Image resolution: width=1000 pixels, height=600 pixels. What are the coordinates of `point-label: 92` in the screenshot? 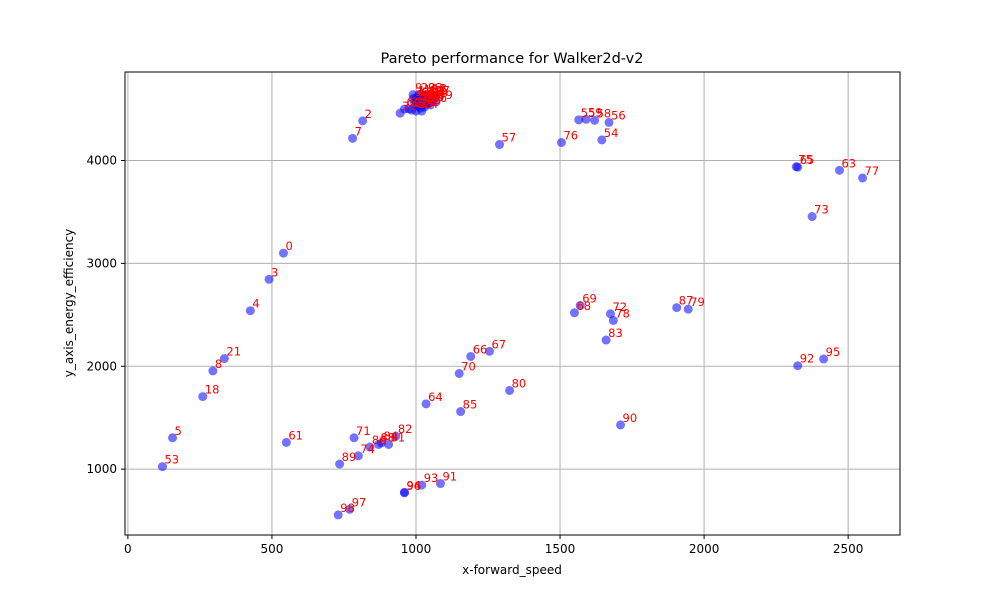 It's located at (807, 359).